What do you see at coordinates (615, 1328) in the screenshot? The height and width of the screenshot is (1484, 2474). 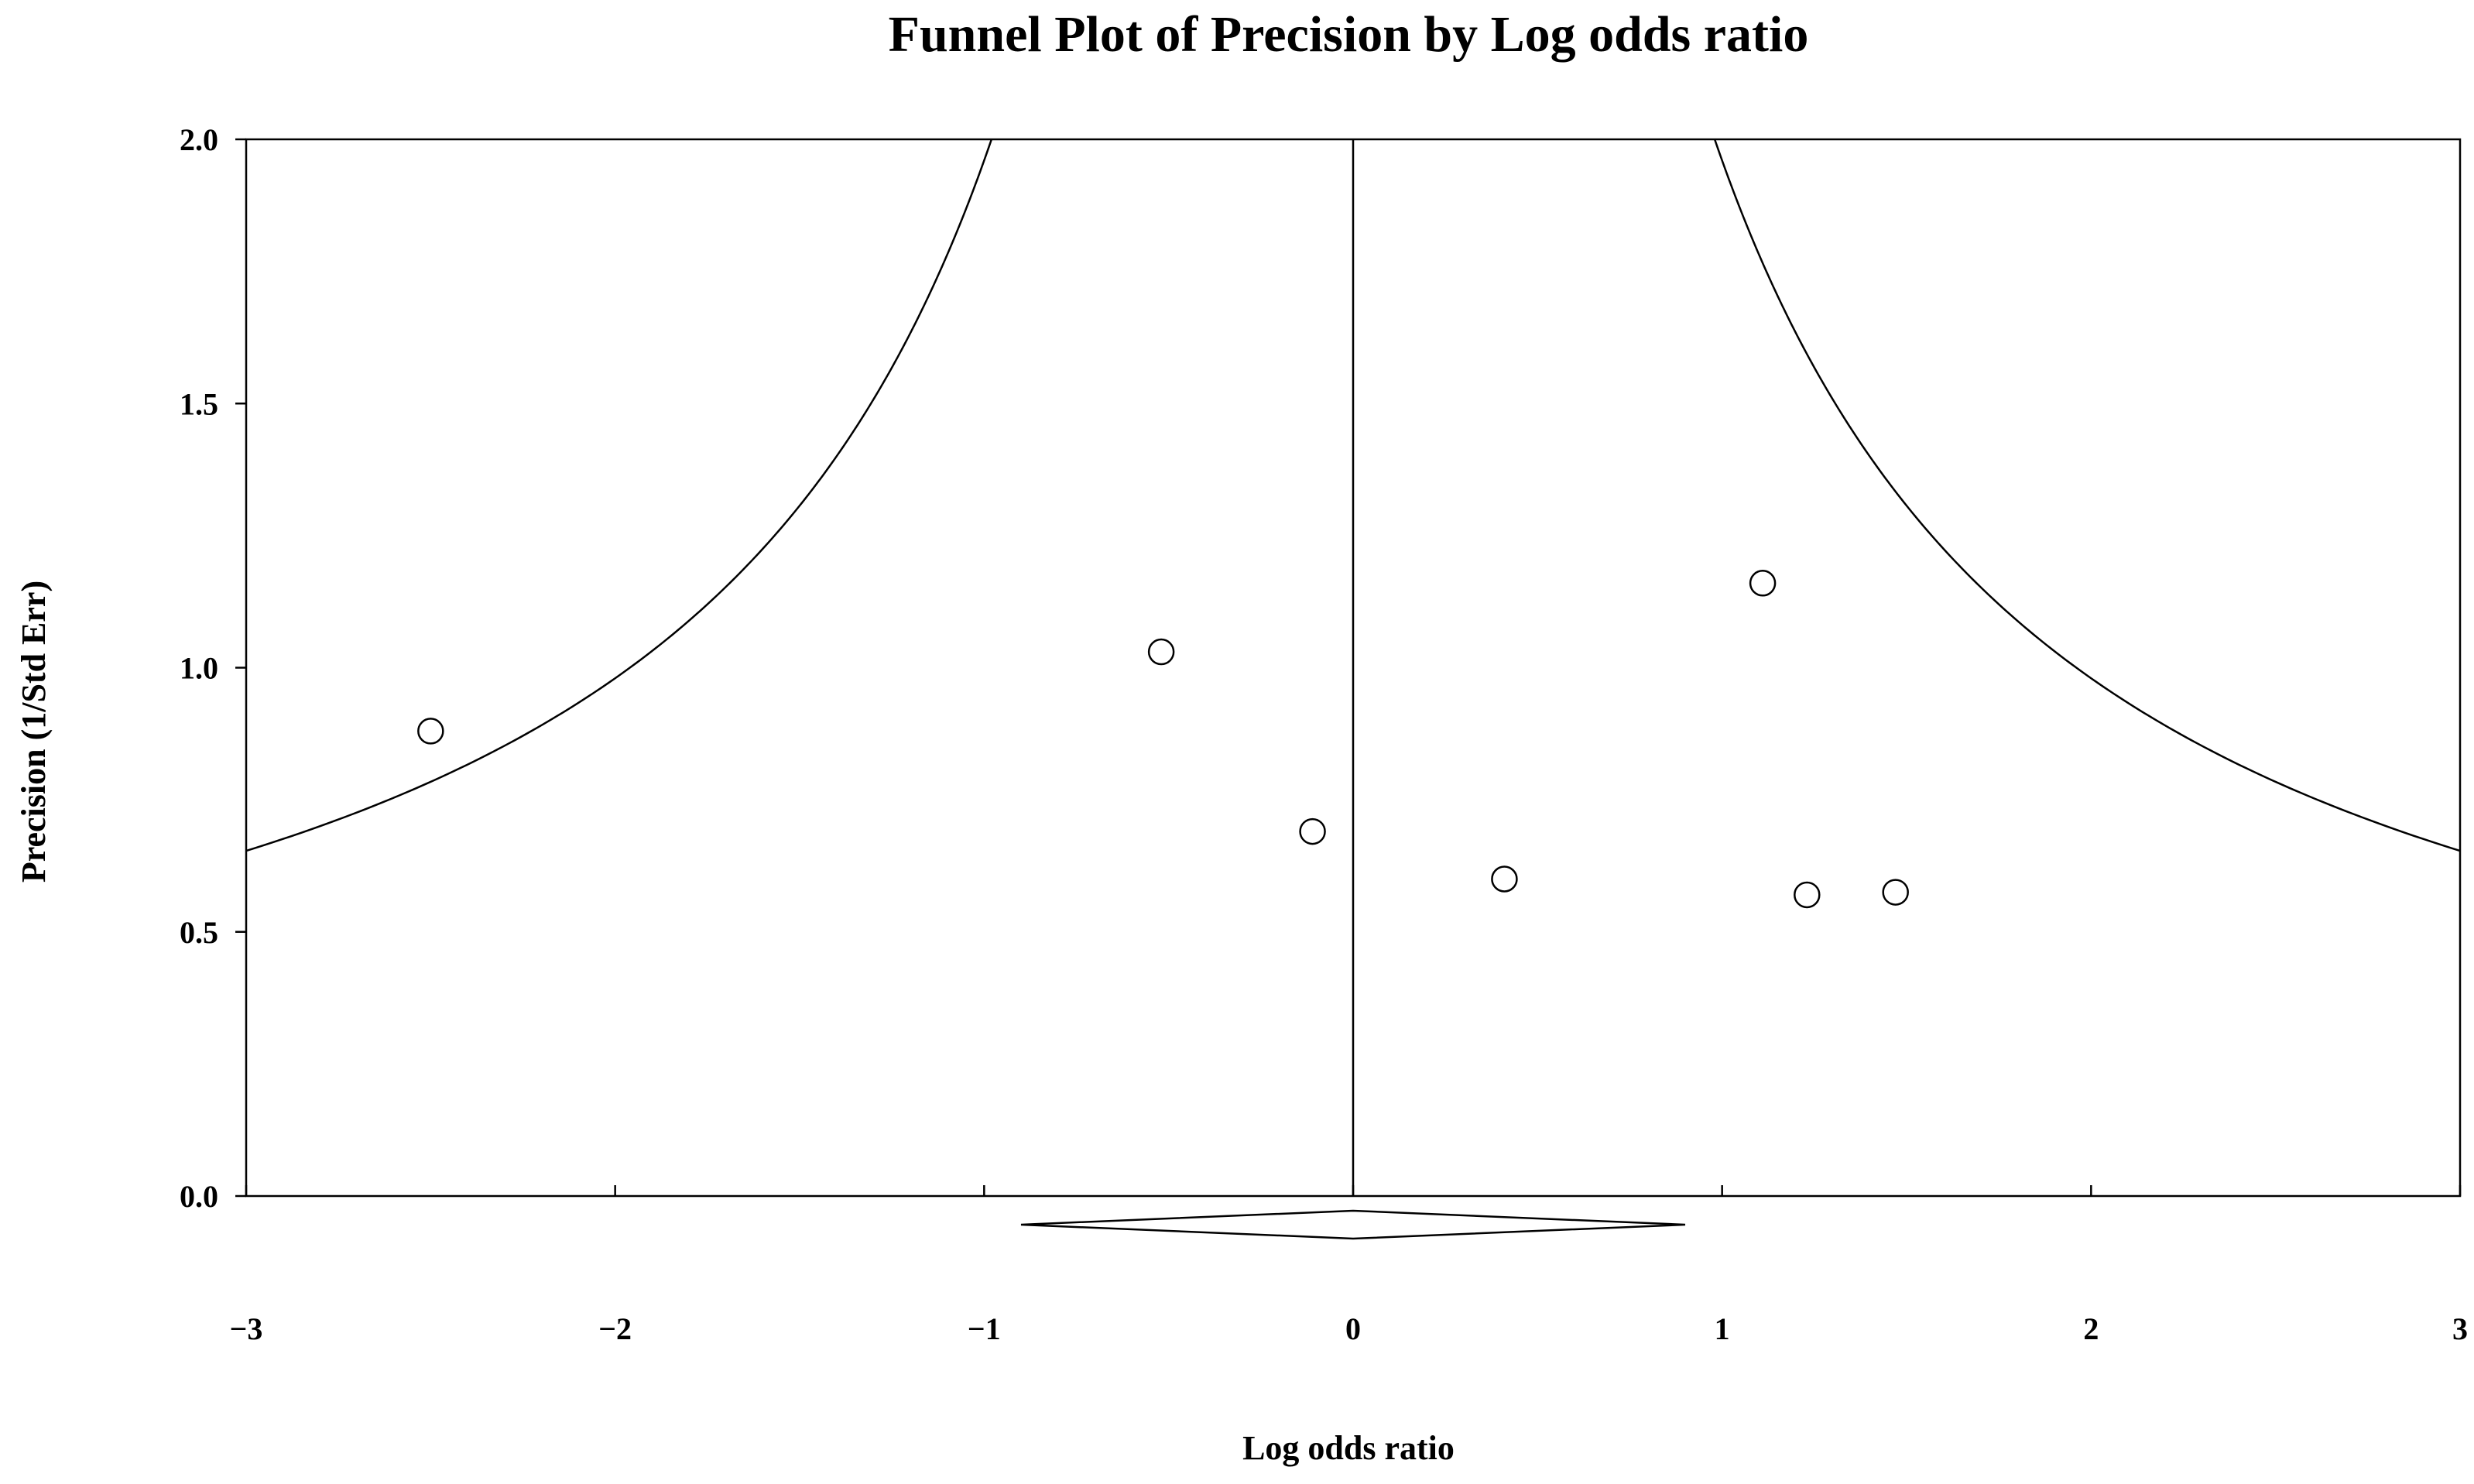 I see `x-tick-label: −2` at bounding box center [615, 1328].